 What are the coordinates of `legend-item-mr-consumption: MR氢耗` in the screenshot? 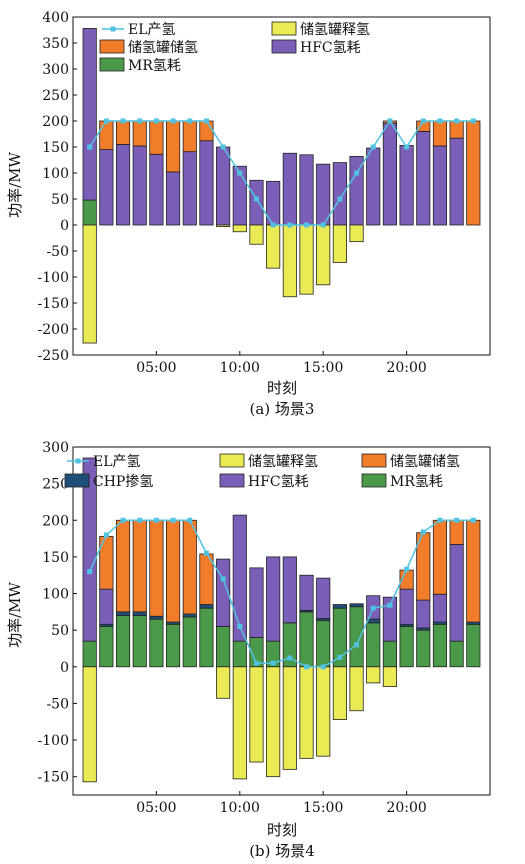 It's located at (140, 65).